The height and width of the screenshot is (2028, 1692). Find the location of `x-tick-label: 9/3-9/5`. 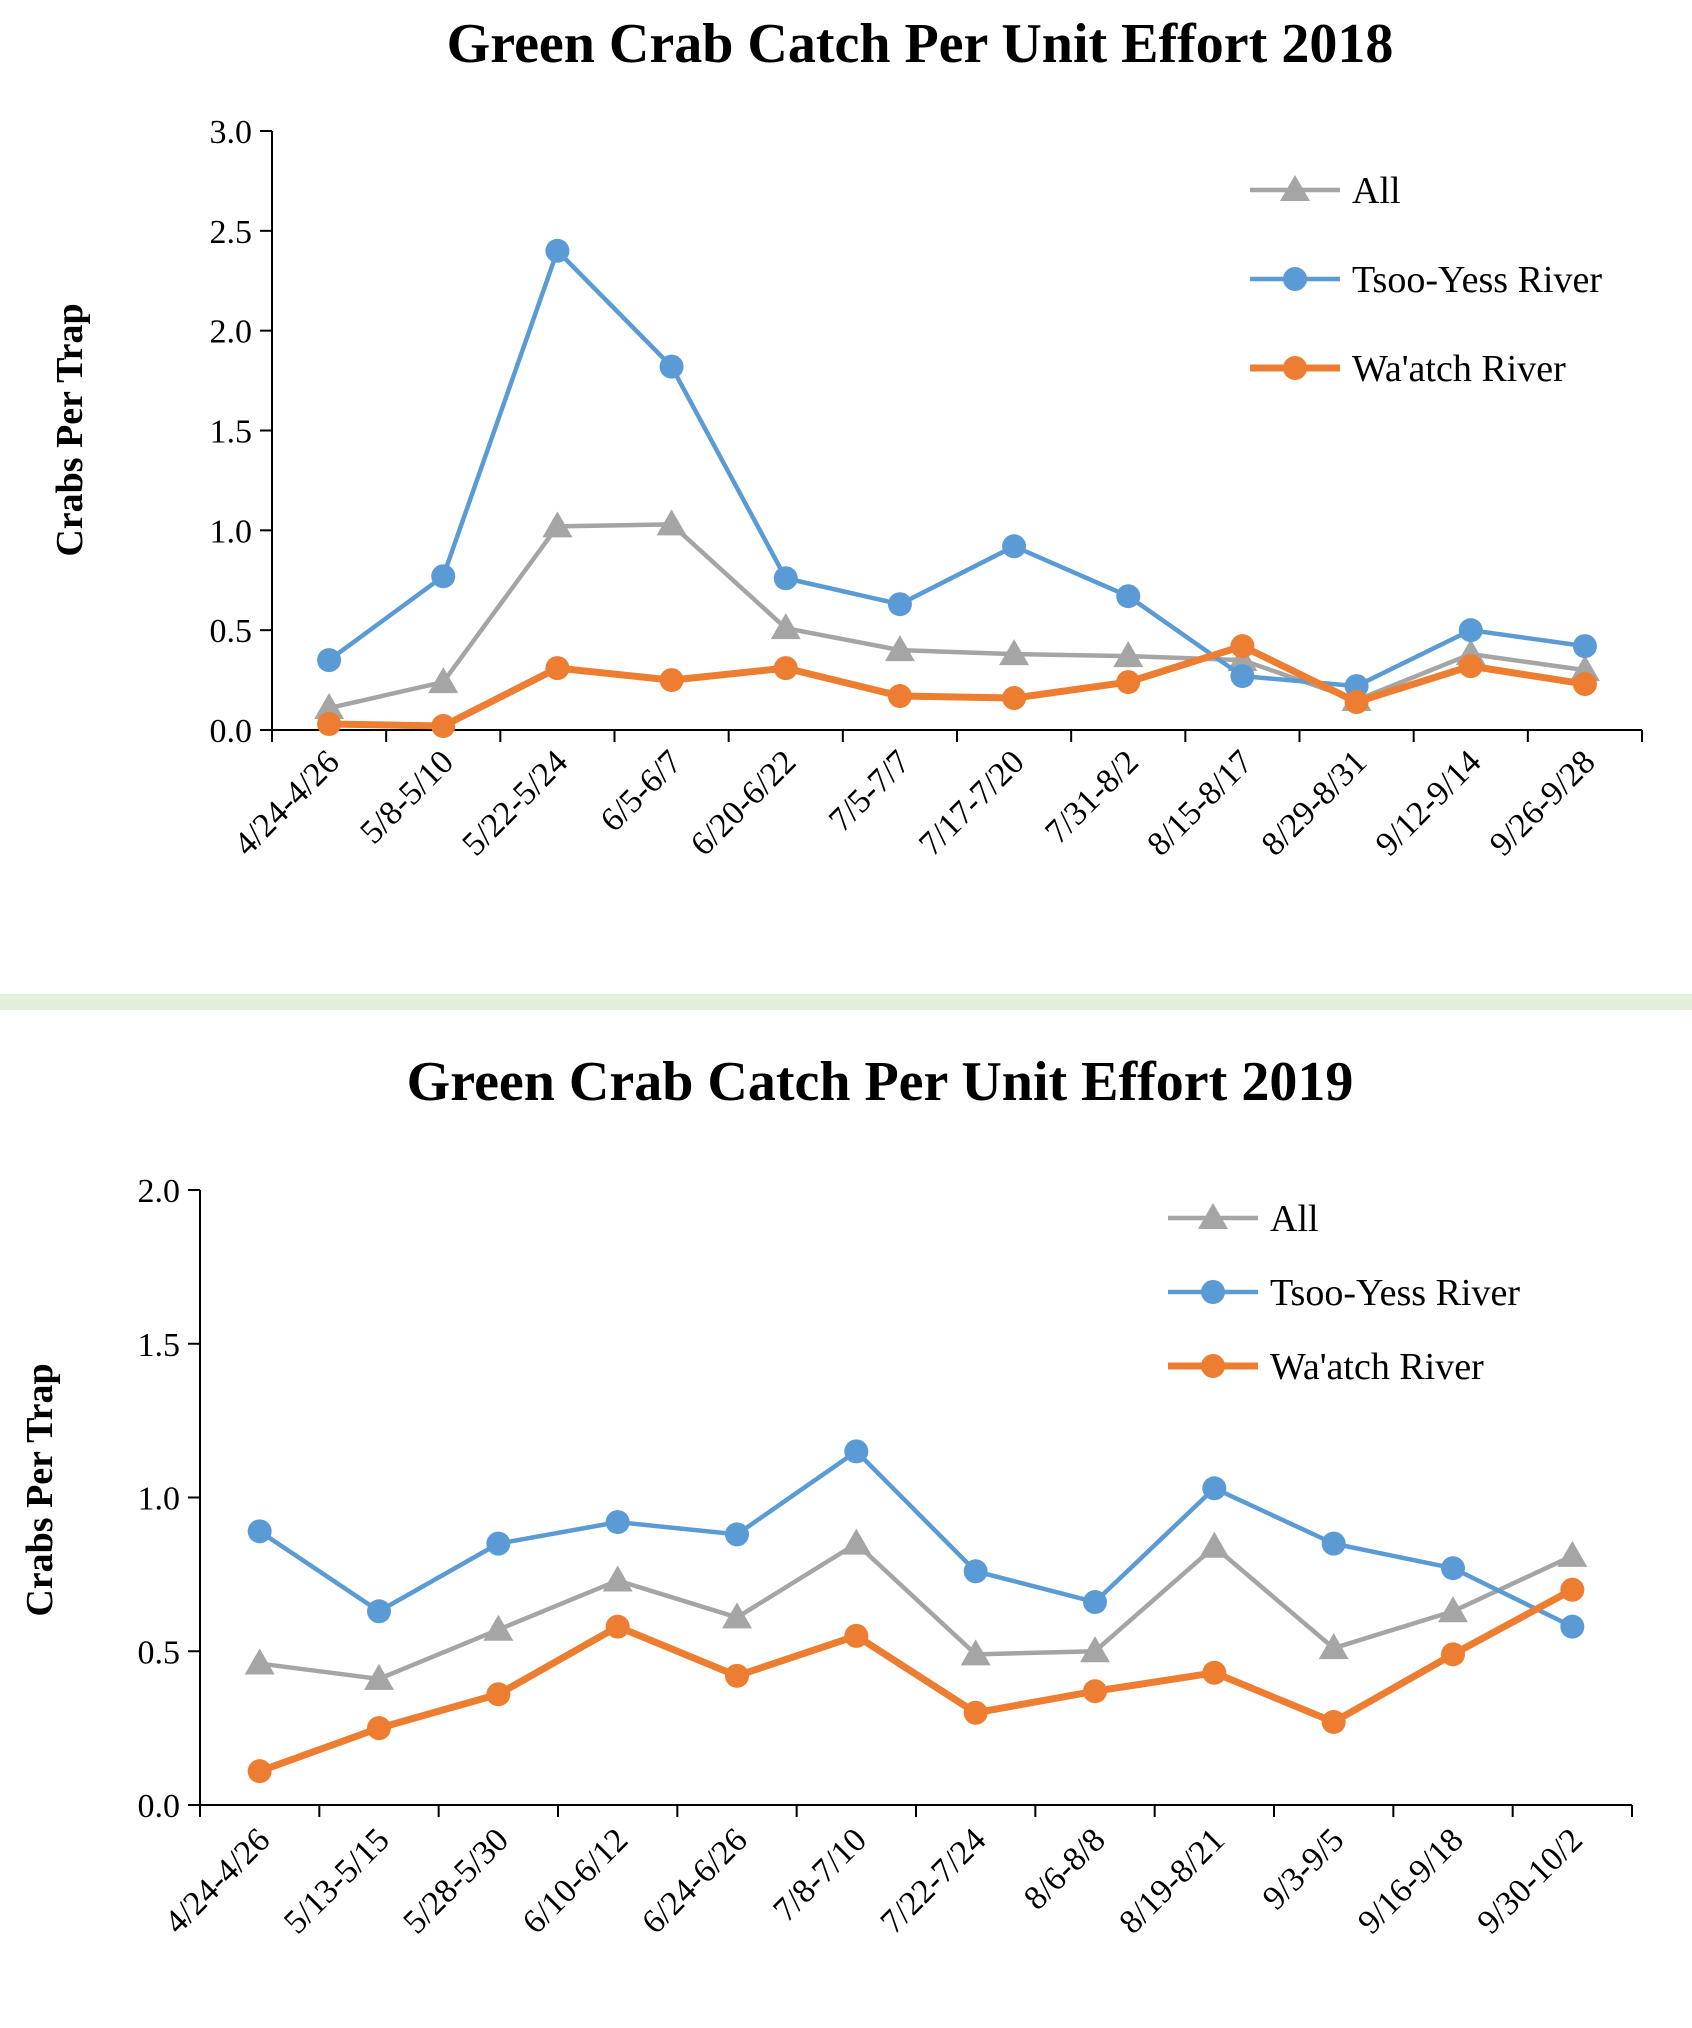

x-tick-label: 9/3-9/5 is located at coordinates (1304, 1869).